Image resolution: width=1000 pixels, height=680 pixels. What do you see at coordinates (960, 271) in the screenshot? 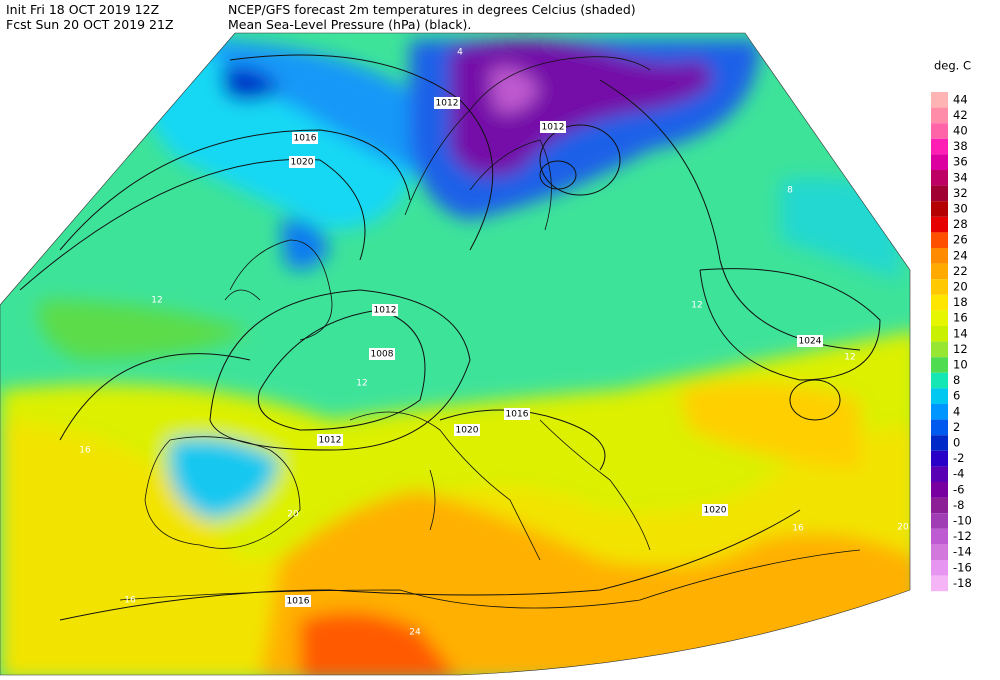
I see `legend-label: 22` at bounding box center [960, 271].